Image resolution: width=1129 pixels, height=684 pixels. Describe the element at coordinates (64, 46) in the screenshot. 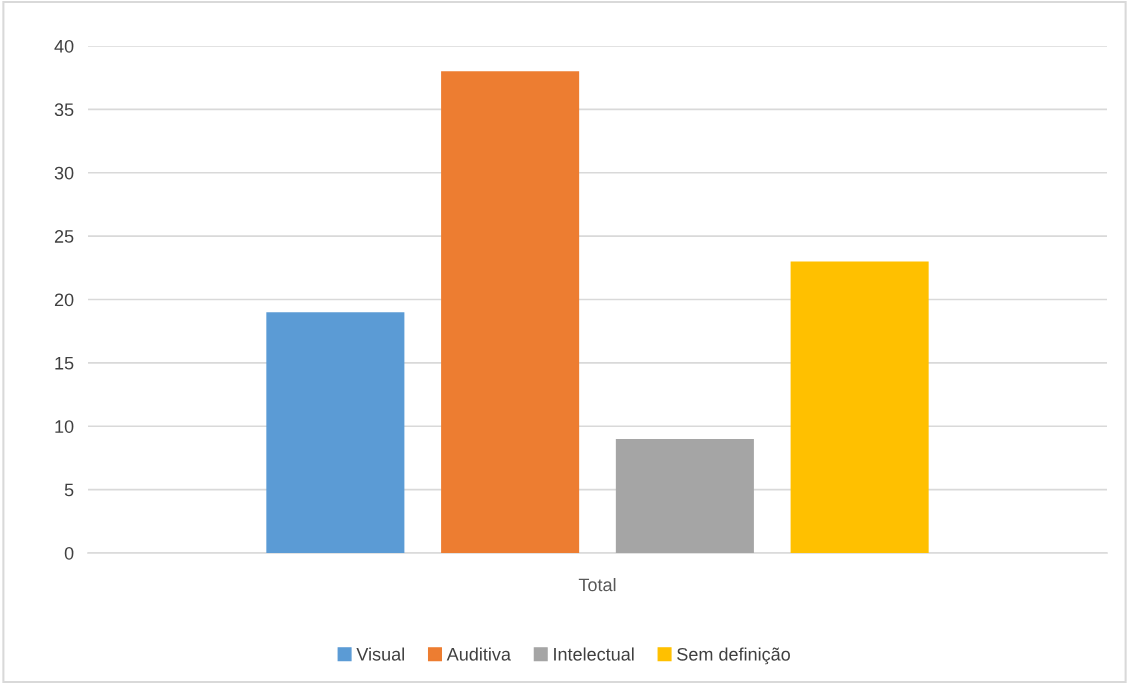

I see `y-tick-label: 40` at that location.